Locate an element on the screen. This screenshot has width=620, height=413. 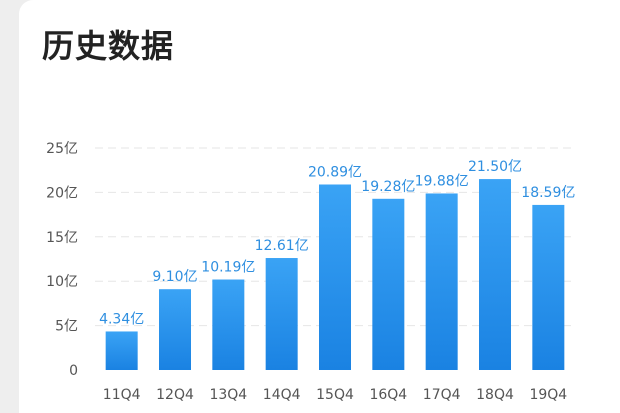
bar-12q4 is located at coordinates (175, 329).